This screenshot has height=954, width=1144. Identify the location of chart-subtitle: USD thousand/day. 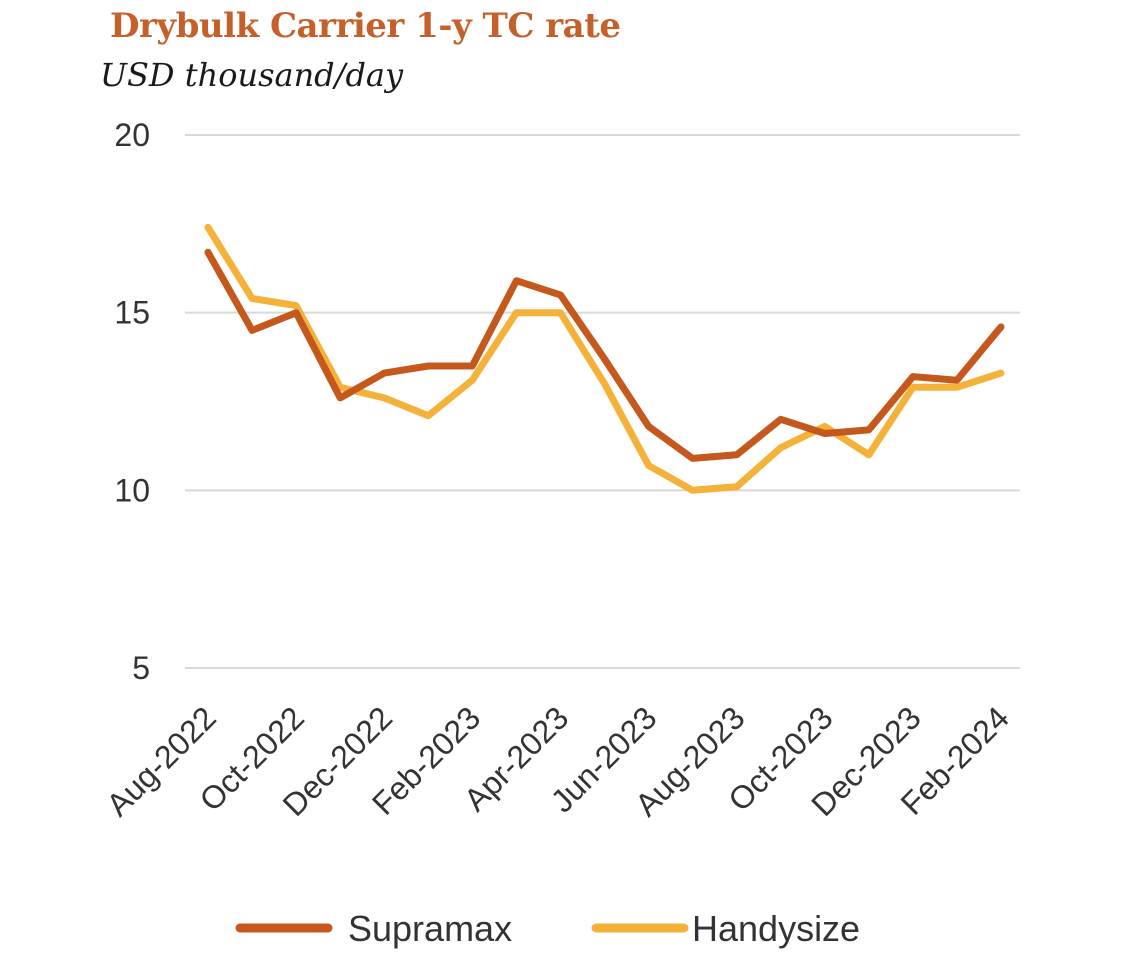
(252, 75).